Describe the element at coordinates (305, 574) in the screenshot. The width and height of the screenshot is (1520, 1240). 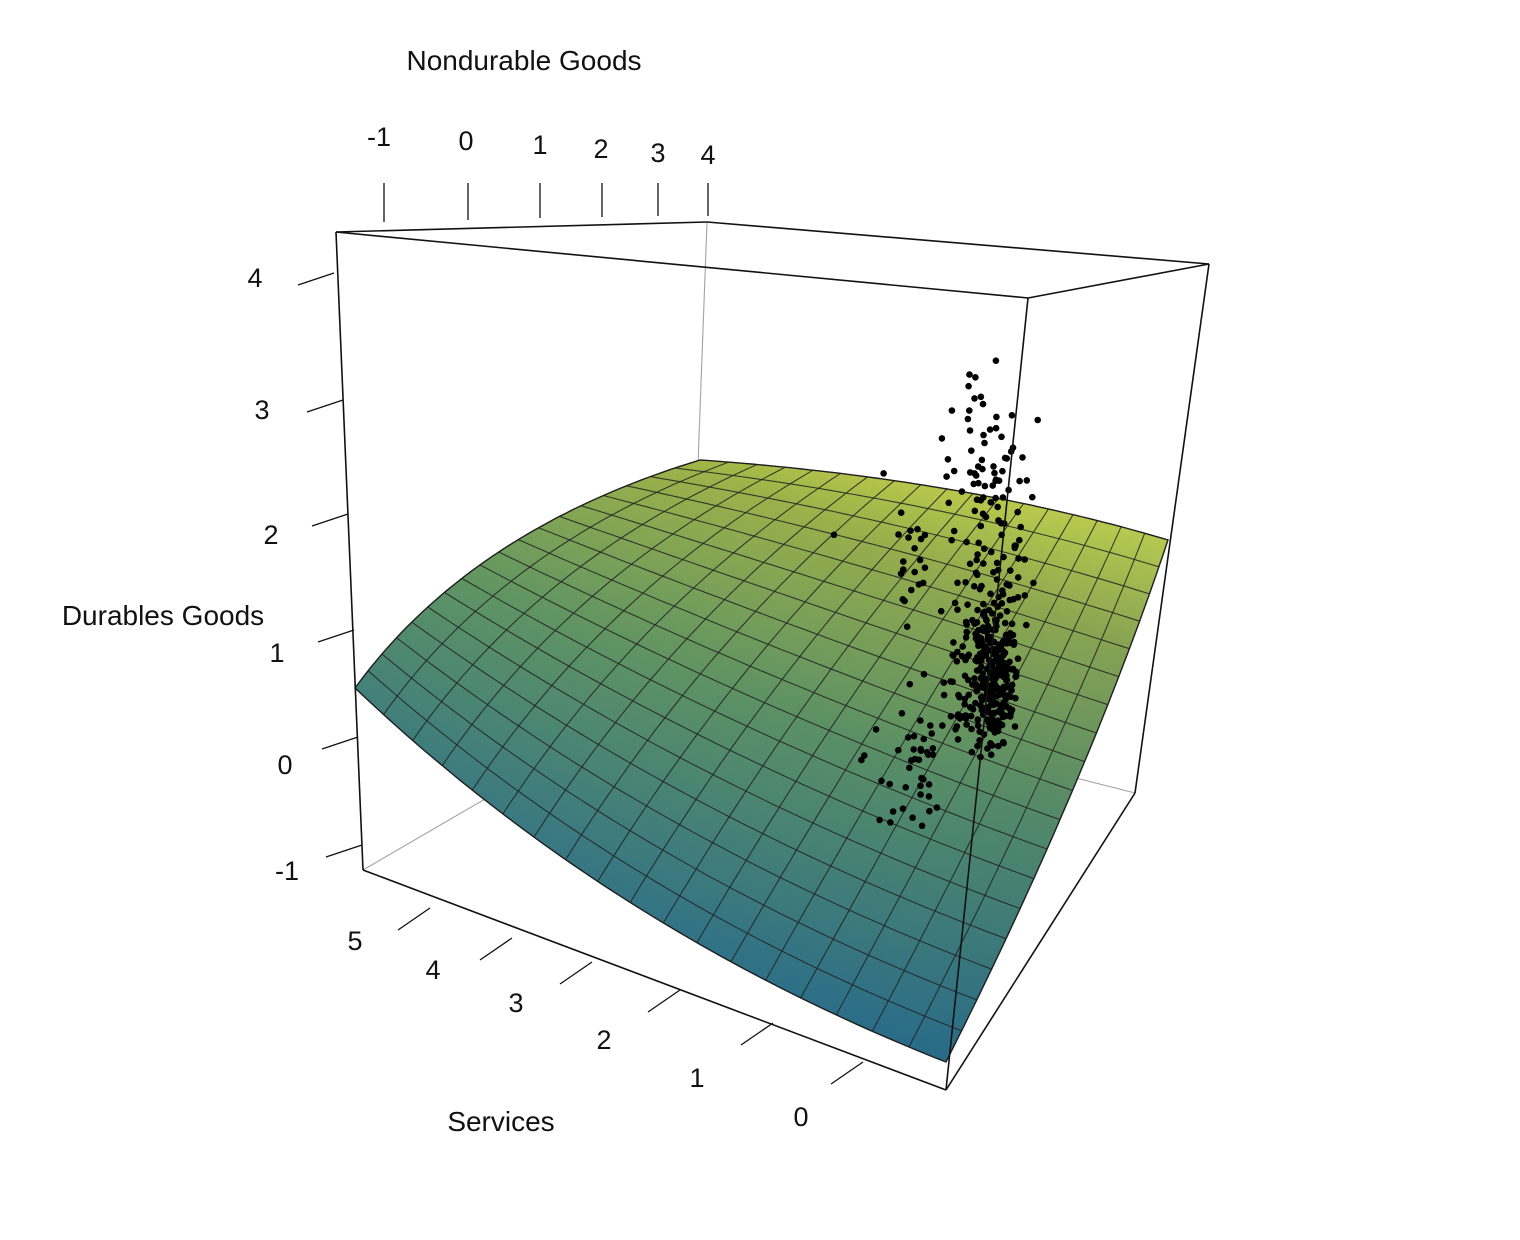
I see `z-axis-ticks: 4 3 2 1 0 -1` at that location.